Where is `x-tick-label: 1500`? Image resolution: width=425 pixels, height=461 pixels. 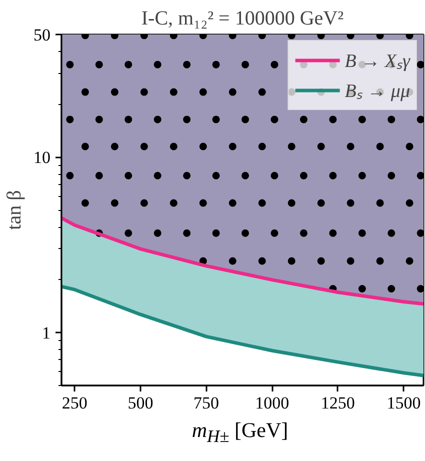 x-tick-label: 1500 is located at coordinates (403, 403).